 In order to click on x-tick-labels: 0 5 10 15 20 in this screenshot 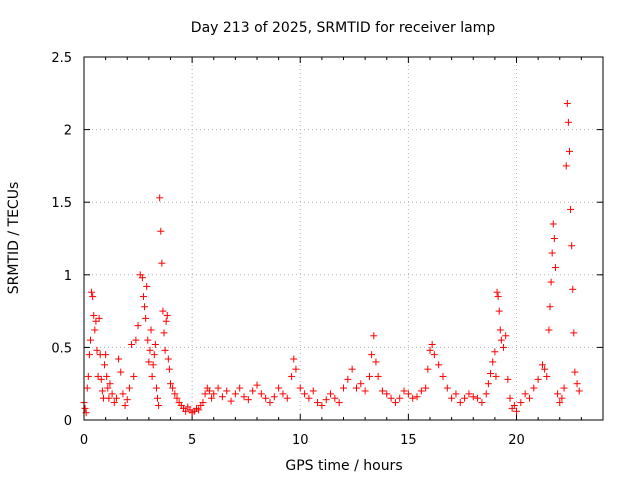, I will do `click(302, 440)`.